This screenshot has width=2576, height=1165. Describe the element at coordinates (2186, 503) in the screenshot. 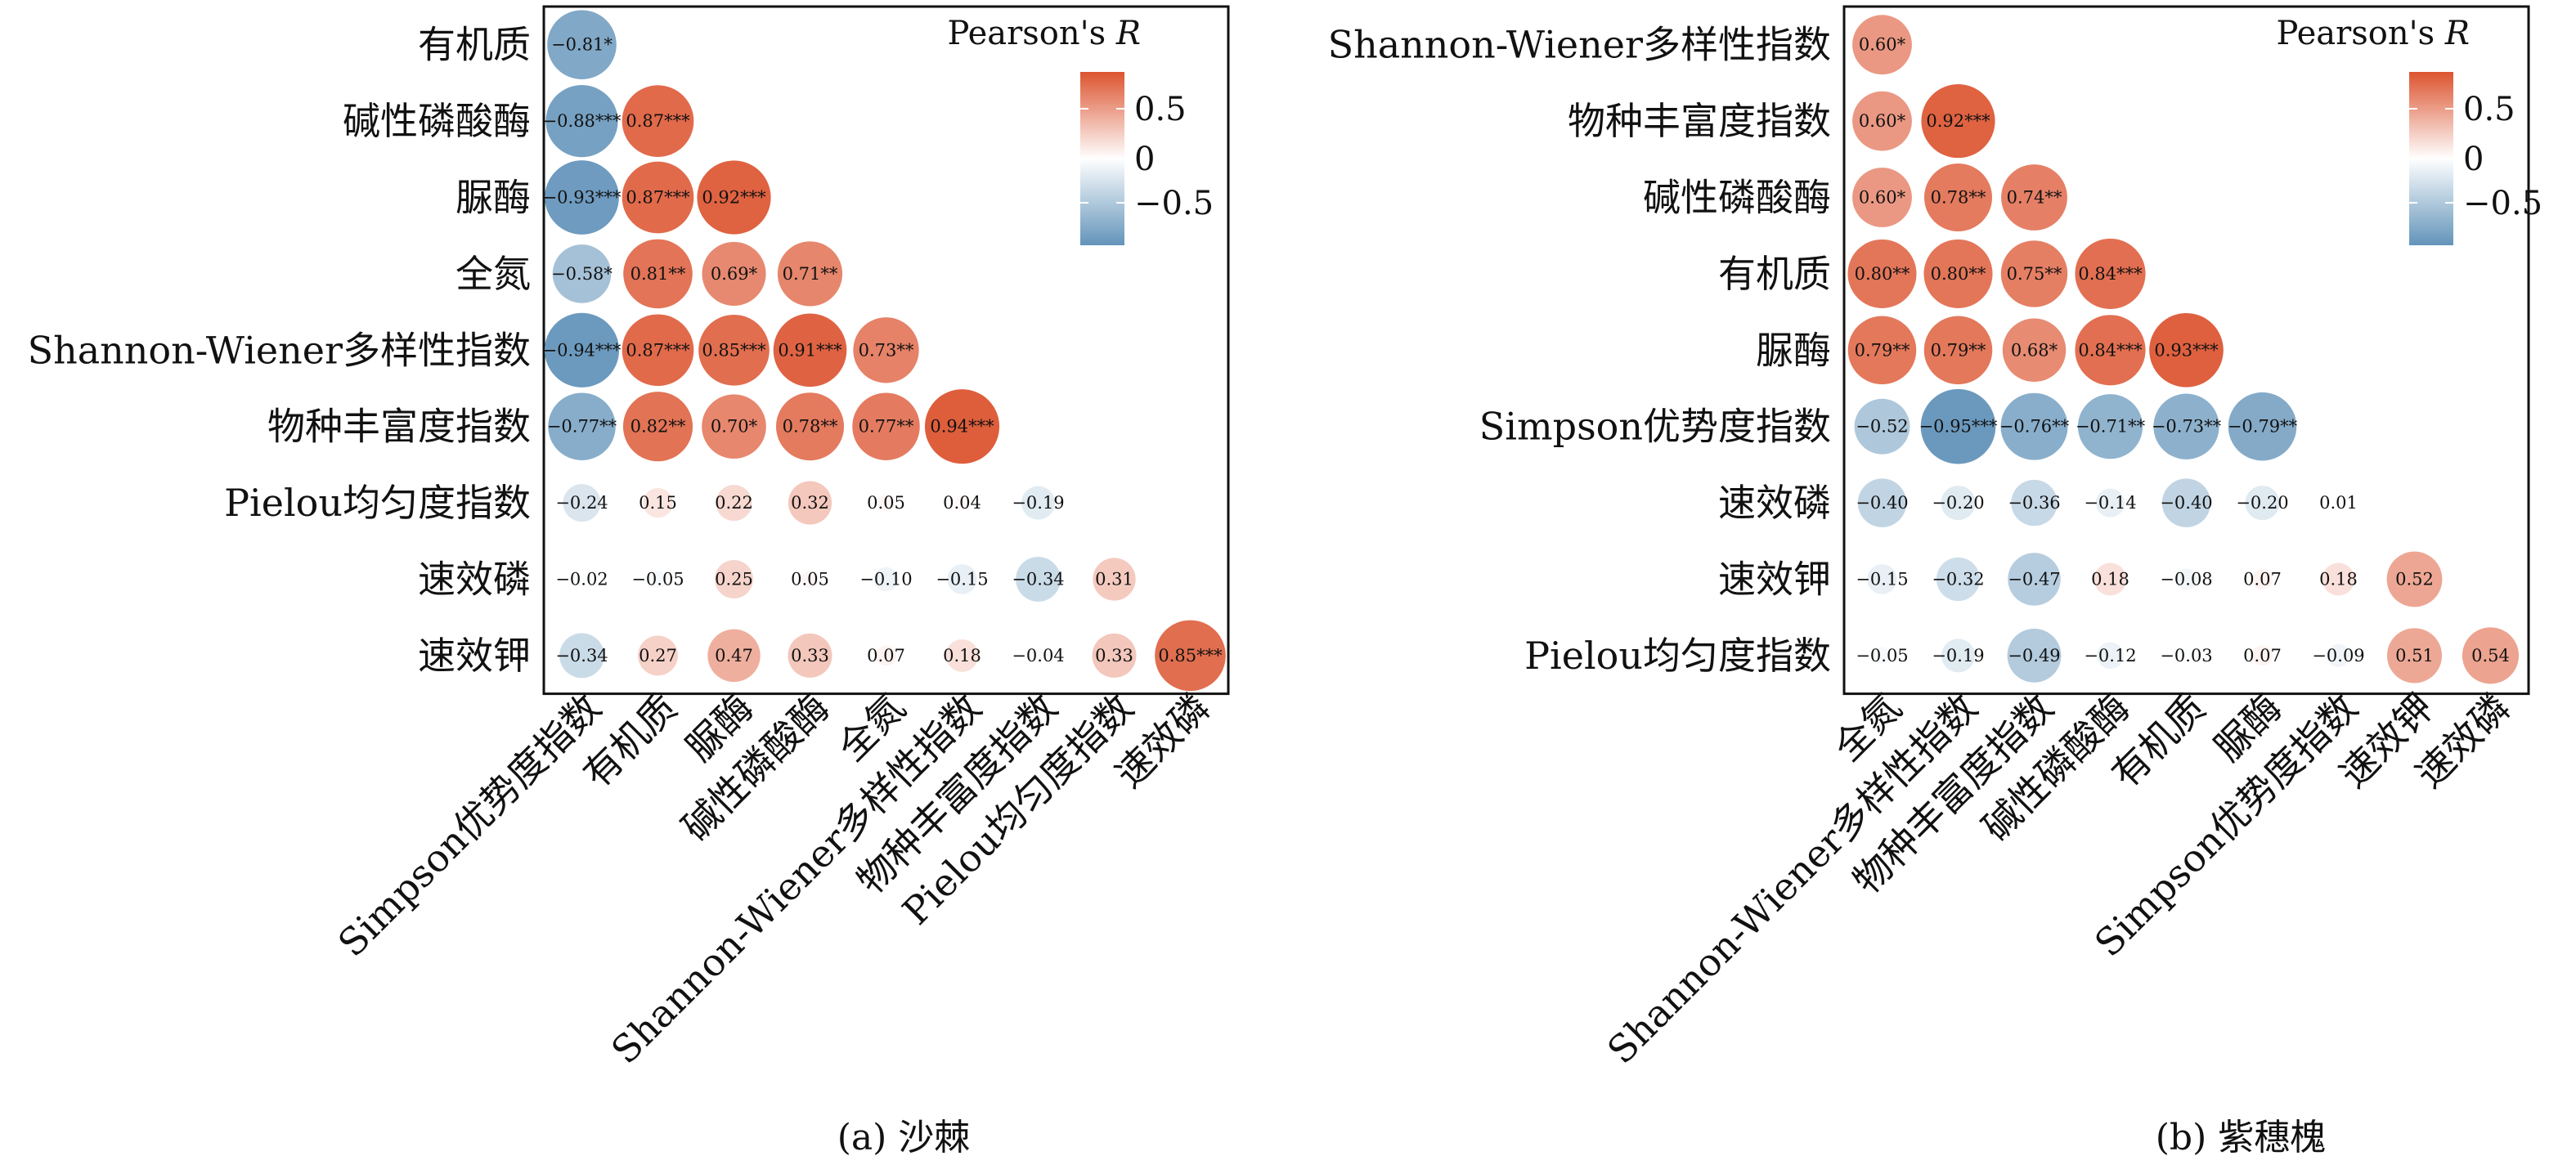

I see `correlation-label: −0.40` at that location.